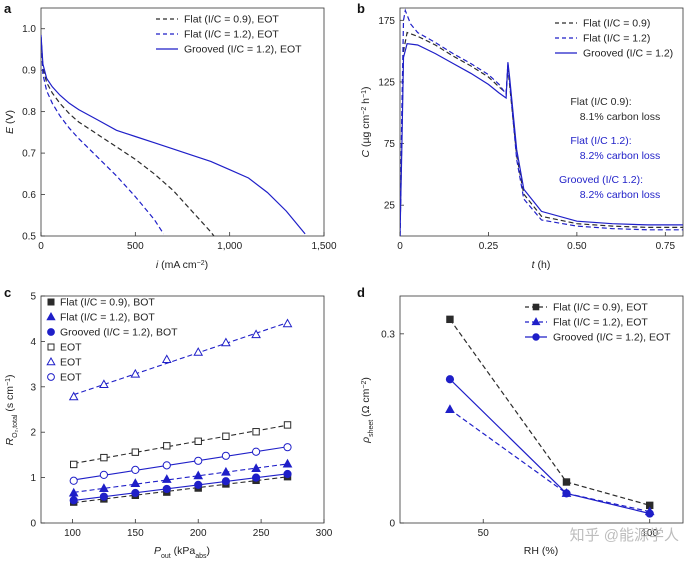  What do you see at coordinates (29, 195) in the screenshot?
I see `ytick-label-a: 0.6` at bounding box center [29, 195].